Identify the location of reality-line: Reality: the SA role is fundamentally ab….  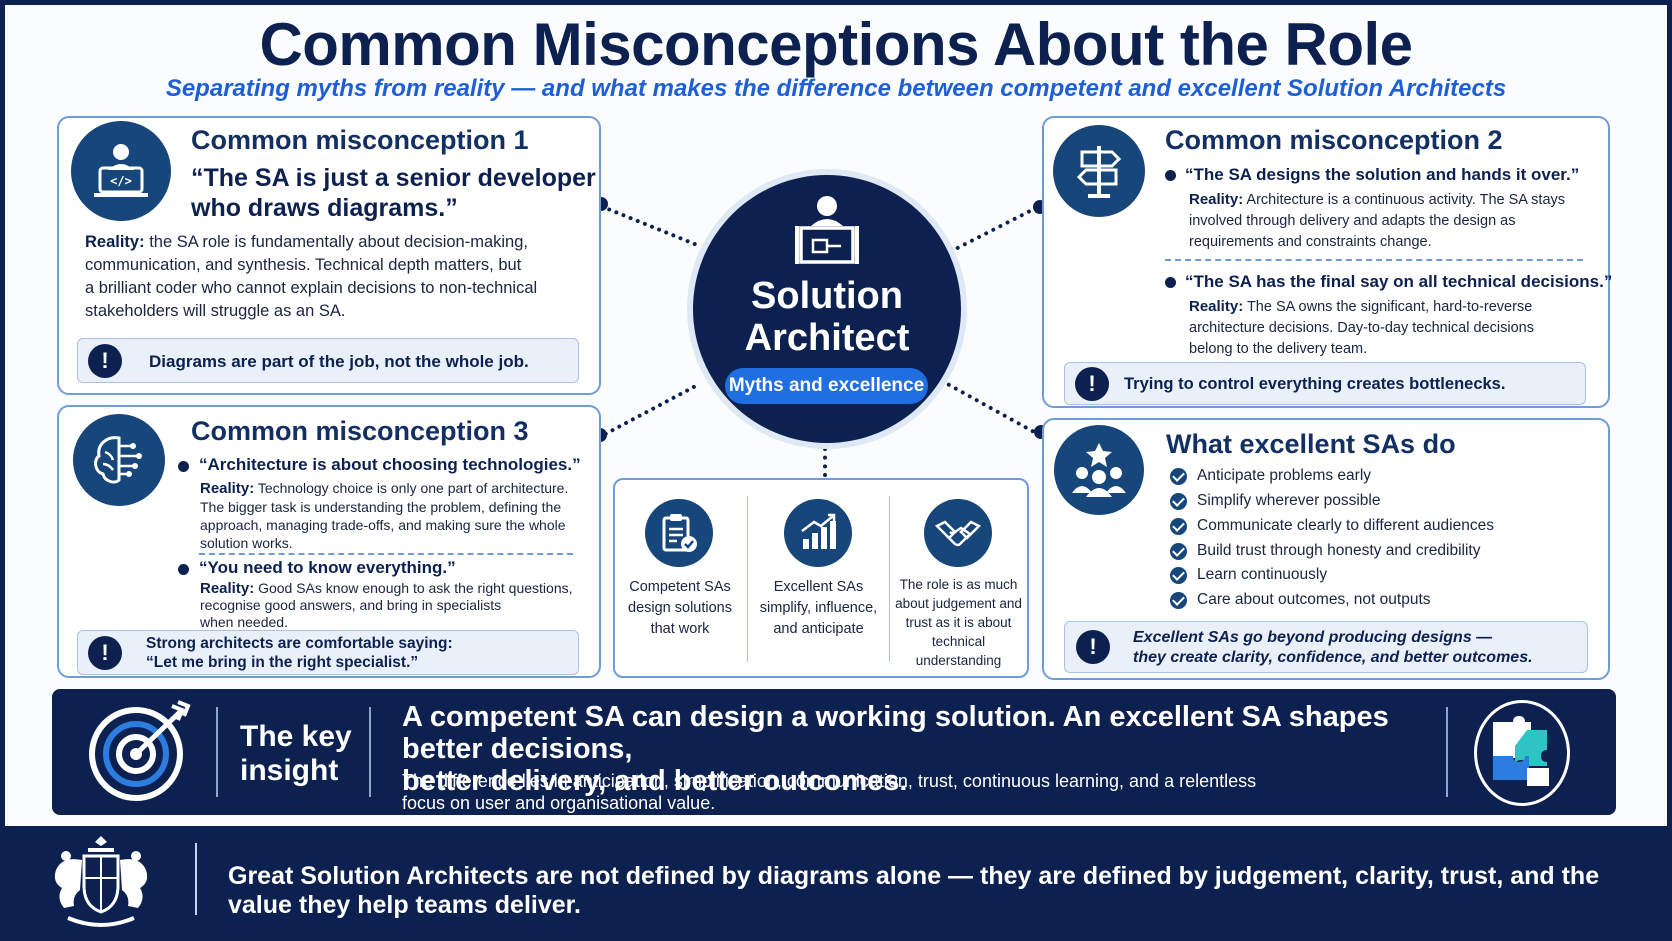
(340, 242).